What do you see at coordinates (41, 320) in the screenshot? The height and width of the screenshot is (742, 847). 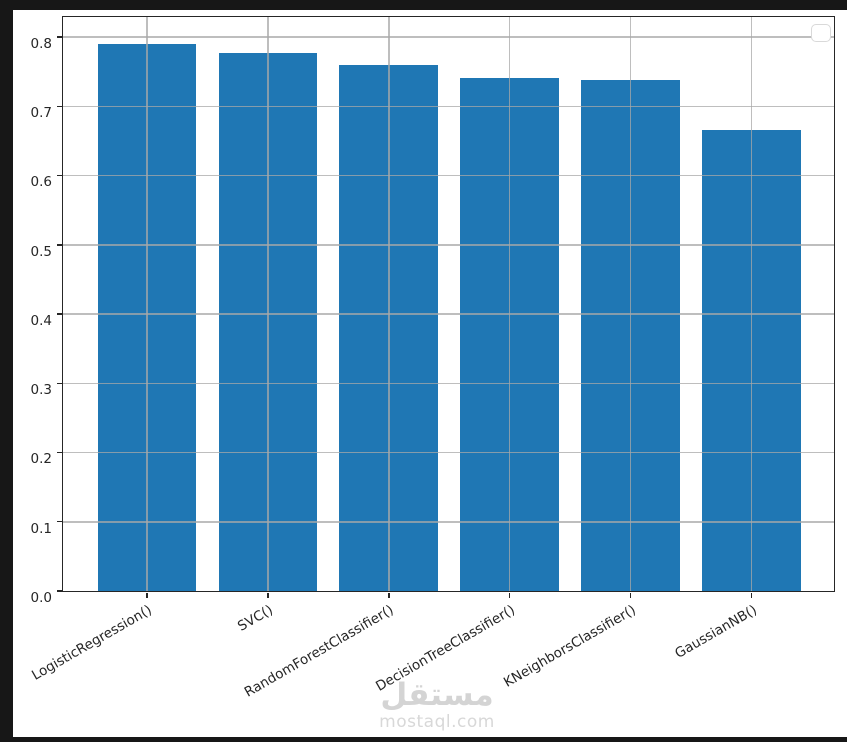 I see `y-tick-label-0.4: 0.4` at bounding box center [41, 320].